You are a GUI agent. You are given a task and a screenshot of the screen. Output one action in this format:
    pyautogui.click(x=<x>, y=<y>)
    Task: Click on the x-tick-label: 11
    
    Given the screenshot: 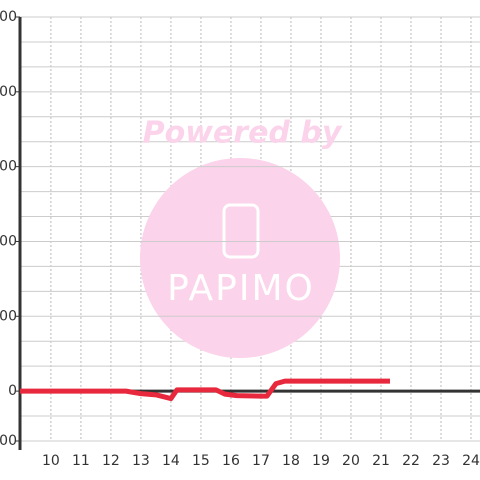 What is the action you would take?
    pyautogui.click(x=81, y=461)
    